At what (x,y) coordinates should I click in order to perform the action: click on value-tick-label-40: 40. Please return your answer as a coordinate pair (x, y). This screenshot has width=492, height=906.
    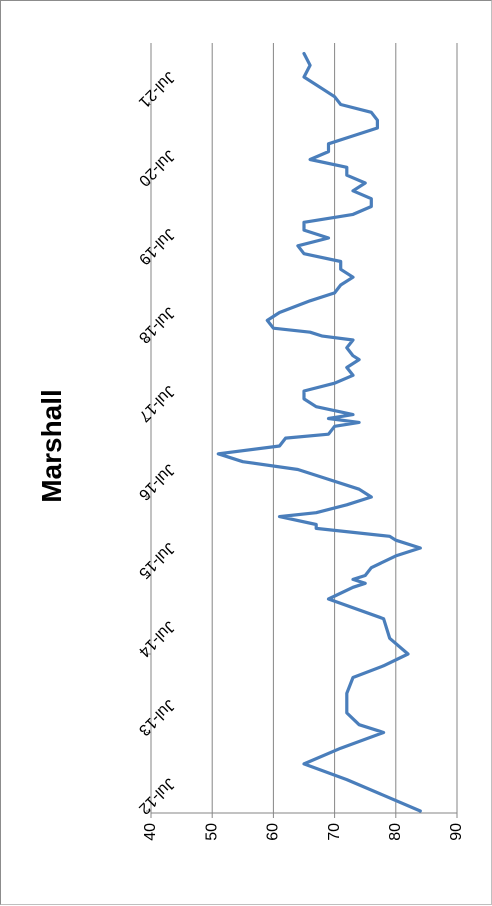
    Looking at the image, I should click on (150, 832).